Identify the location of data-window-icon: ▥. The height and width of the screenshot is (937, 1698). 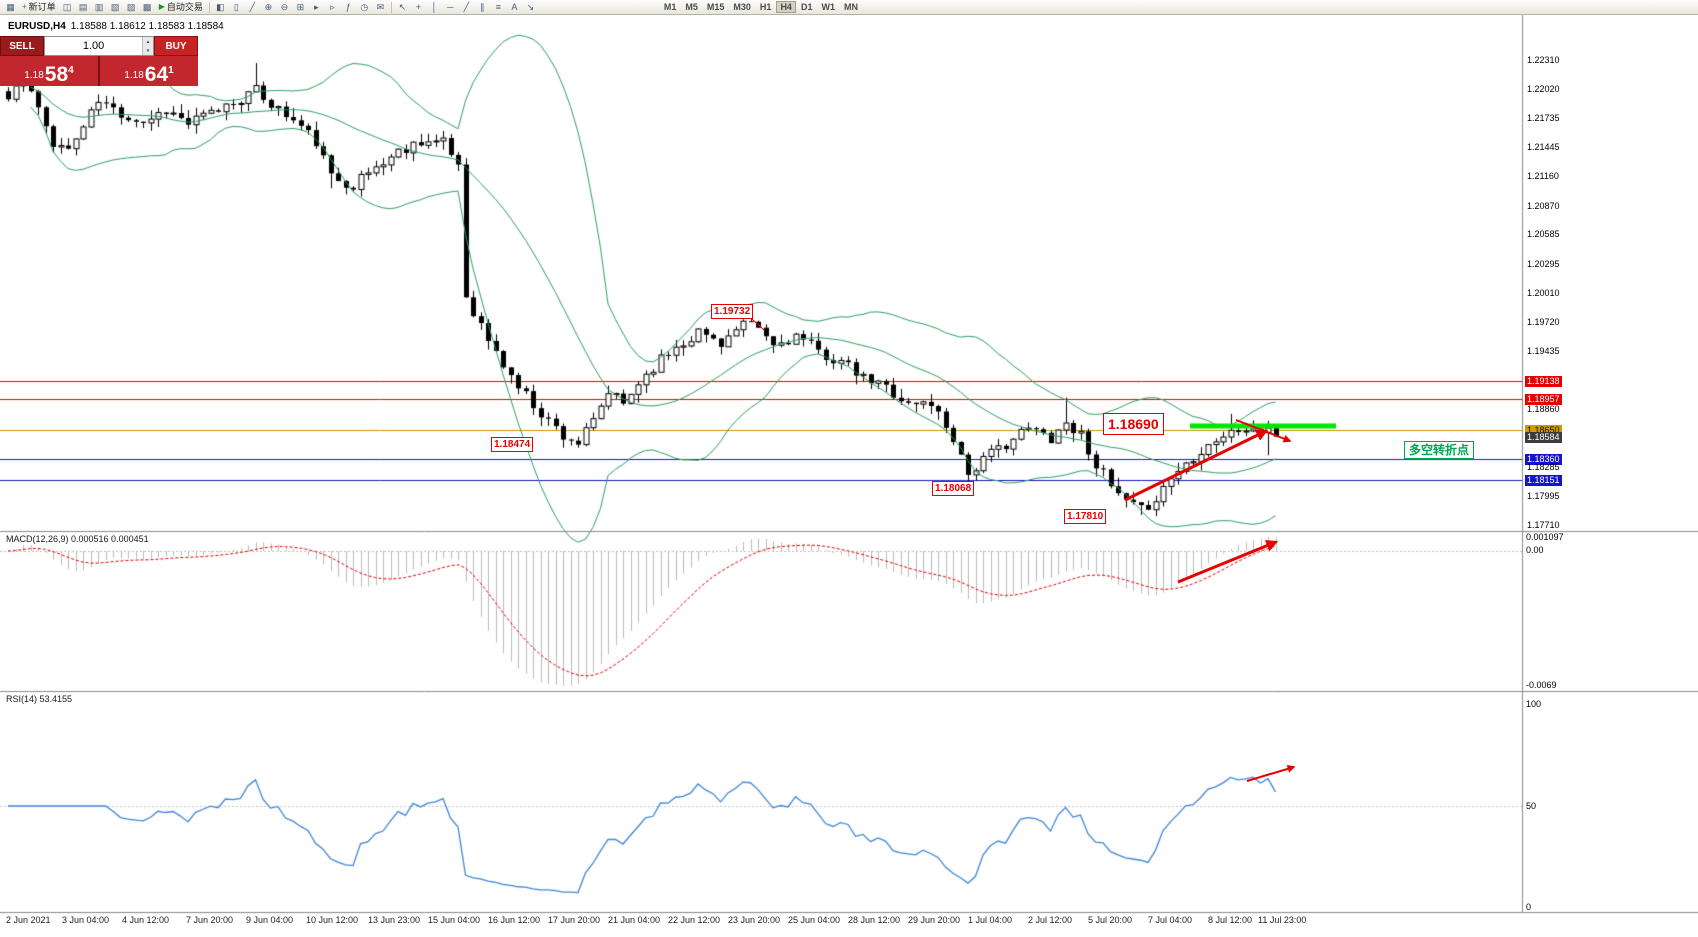
(99, 7).